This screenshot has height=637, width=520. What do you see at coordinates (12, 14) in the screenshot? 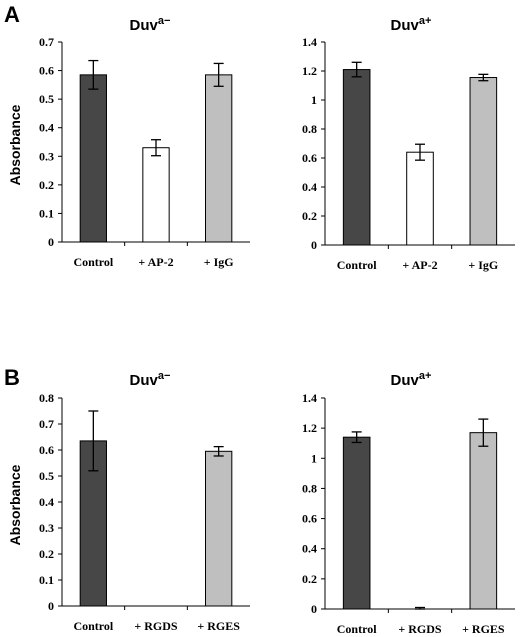
I see `panel-letter-a: A` at bounding box center [12, 14].